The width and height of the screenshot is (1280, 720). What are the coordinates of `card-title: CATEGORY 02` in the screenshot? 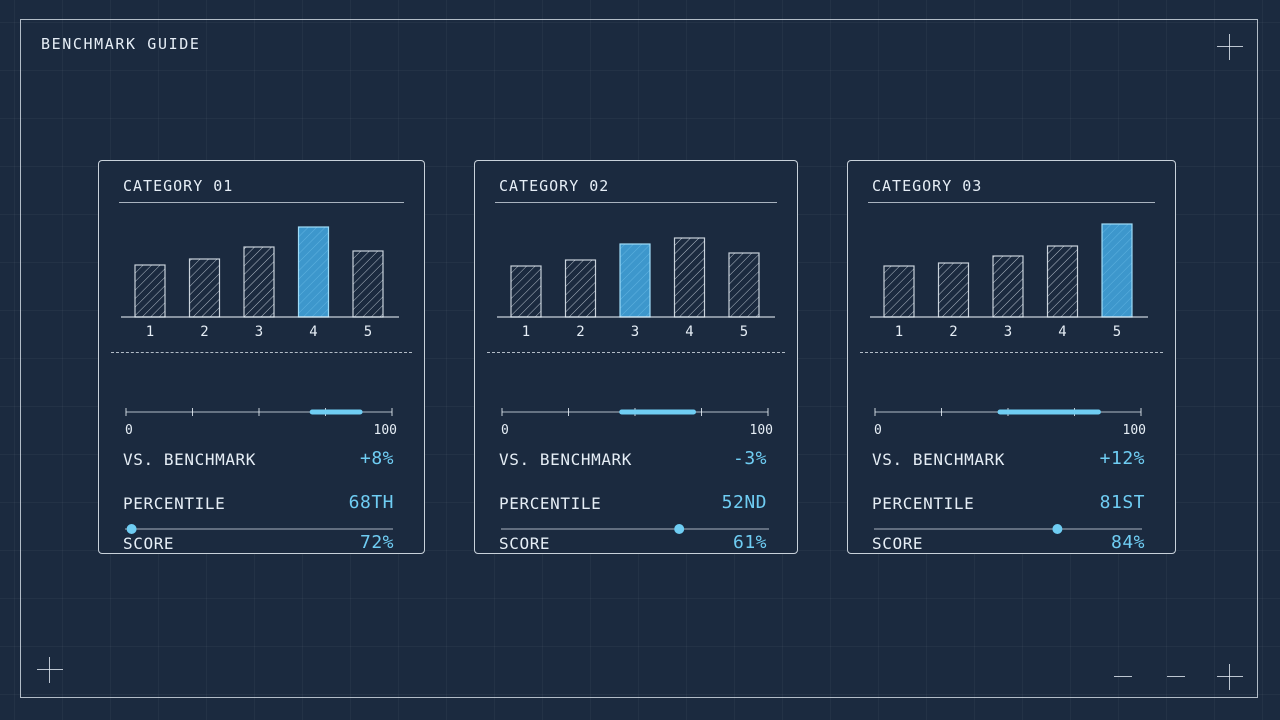 It's located at (554, 186).